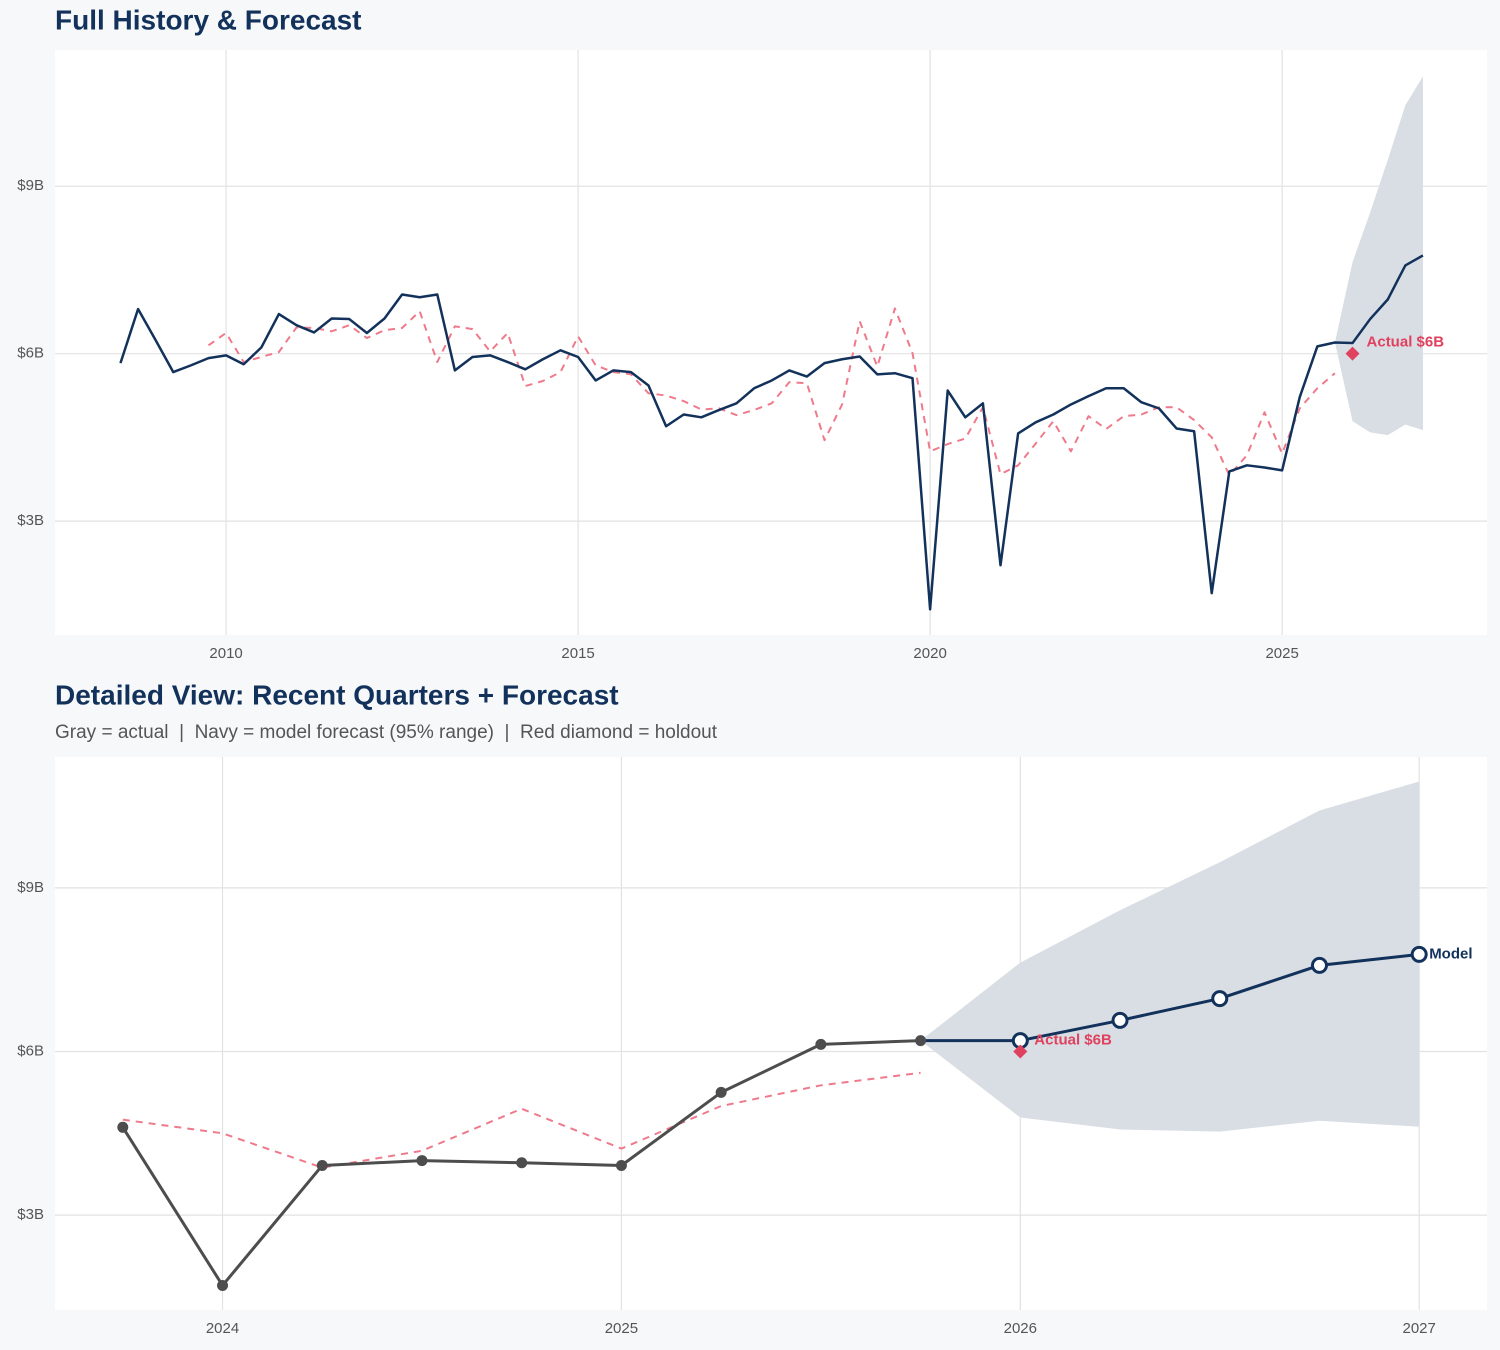 The image size is (1500, 1350). What do you see at coordinates (929, 653) in the screenshot?
I see `x-tick-label: 2020` at bounding box center [929, 653].